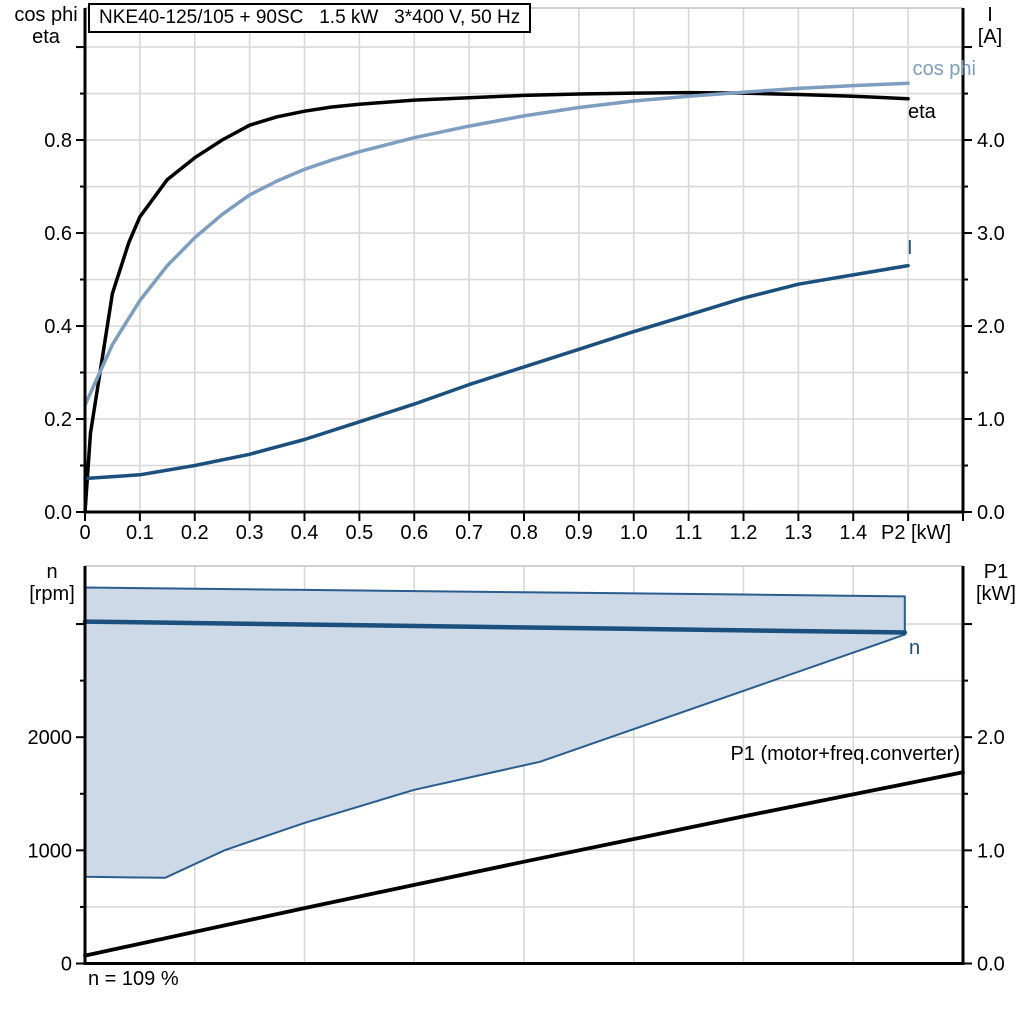 This screenshot has height=1024, width=1024. What do you see at coordinates (524, 533) in the screenshot?
I see `x-tick-label: 0.8` at bounding box center [524, 533].